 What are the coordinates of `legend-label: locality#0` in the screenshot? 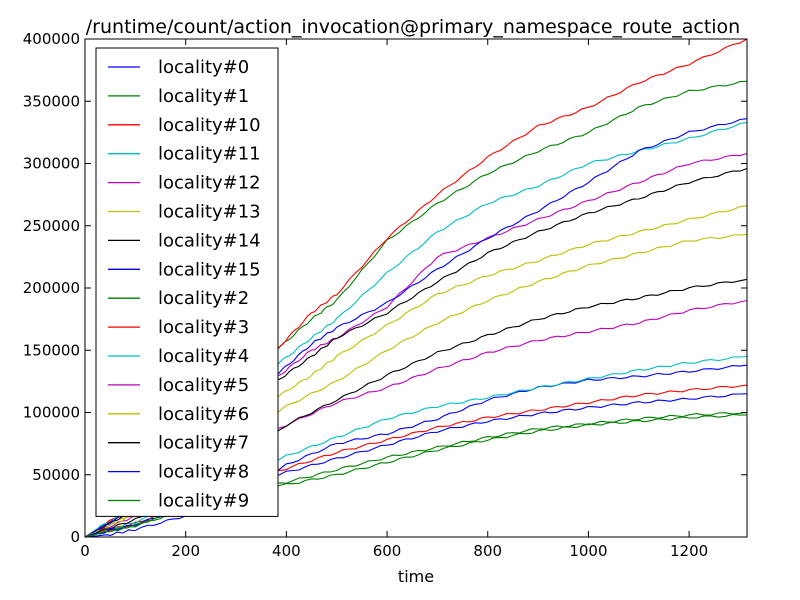 It's located at (203, 67).